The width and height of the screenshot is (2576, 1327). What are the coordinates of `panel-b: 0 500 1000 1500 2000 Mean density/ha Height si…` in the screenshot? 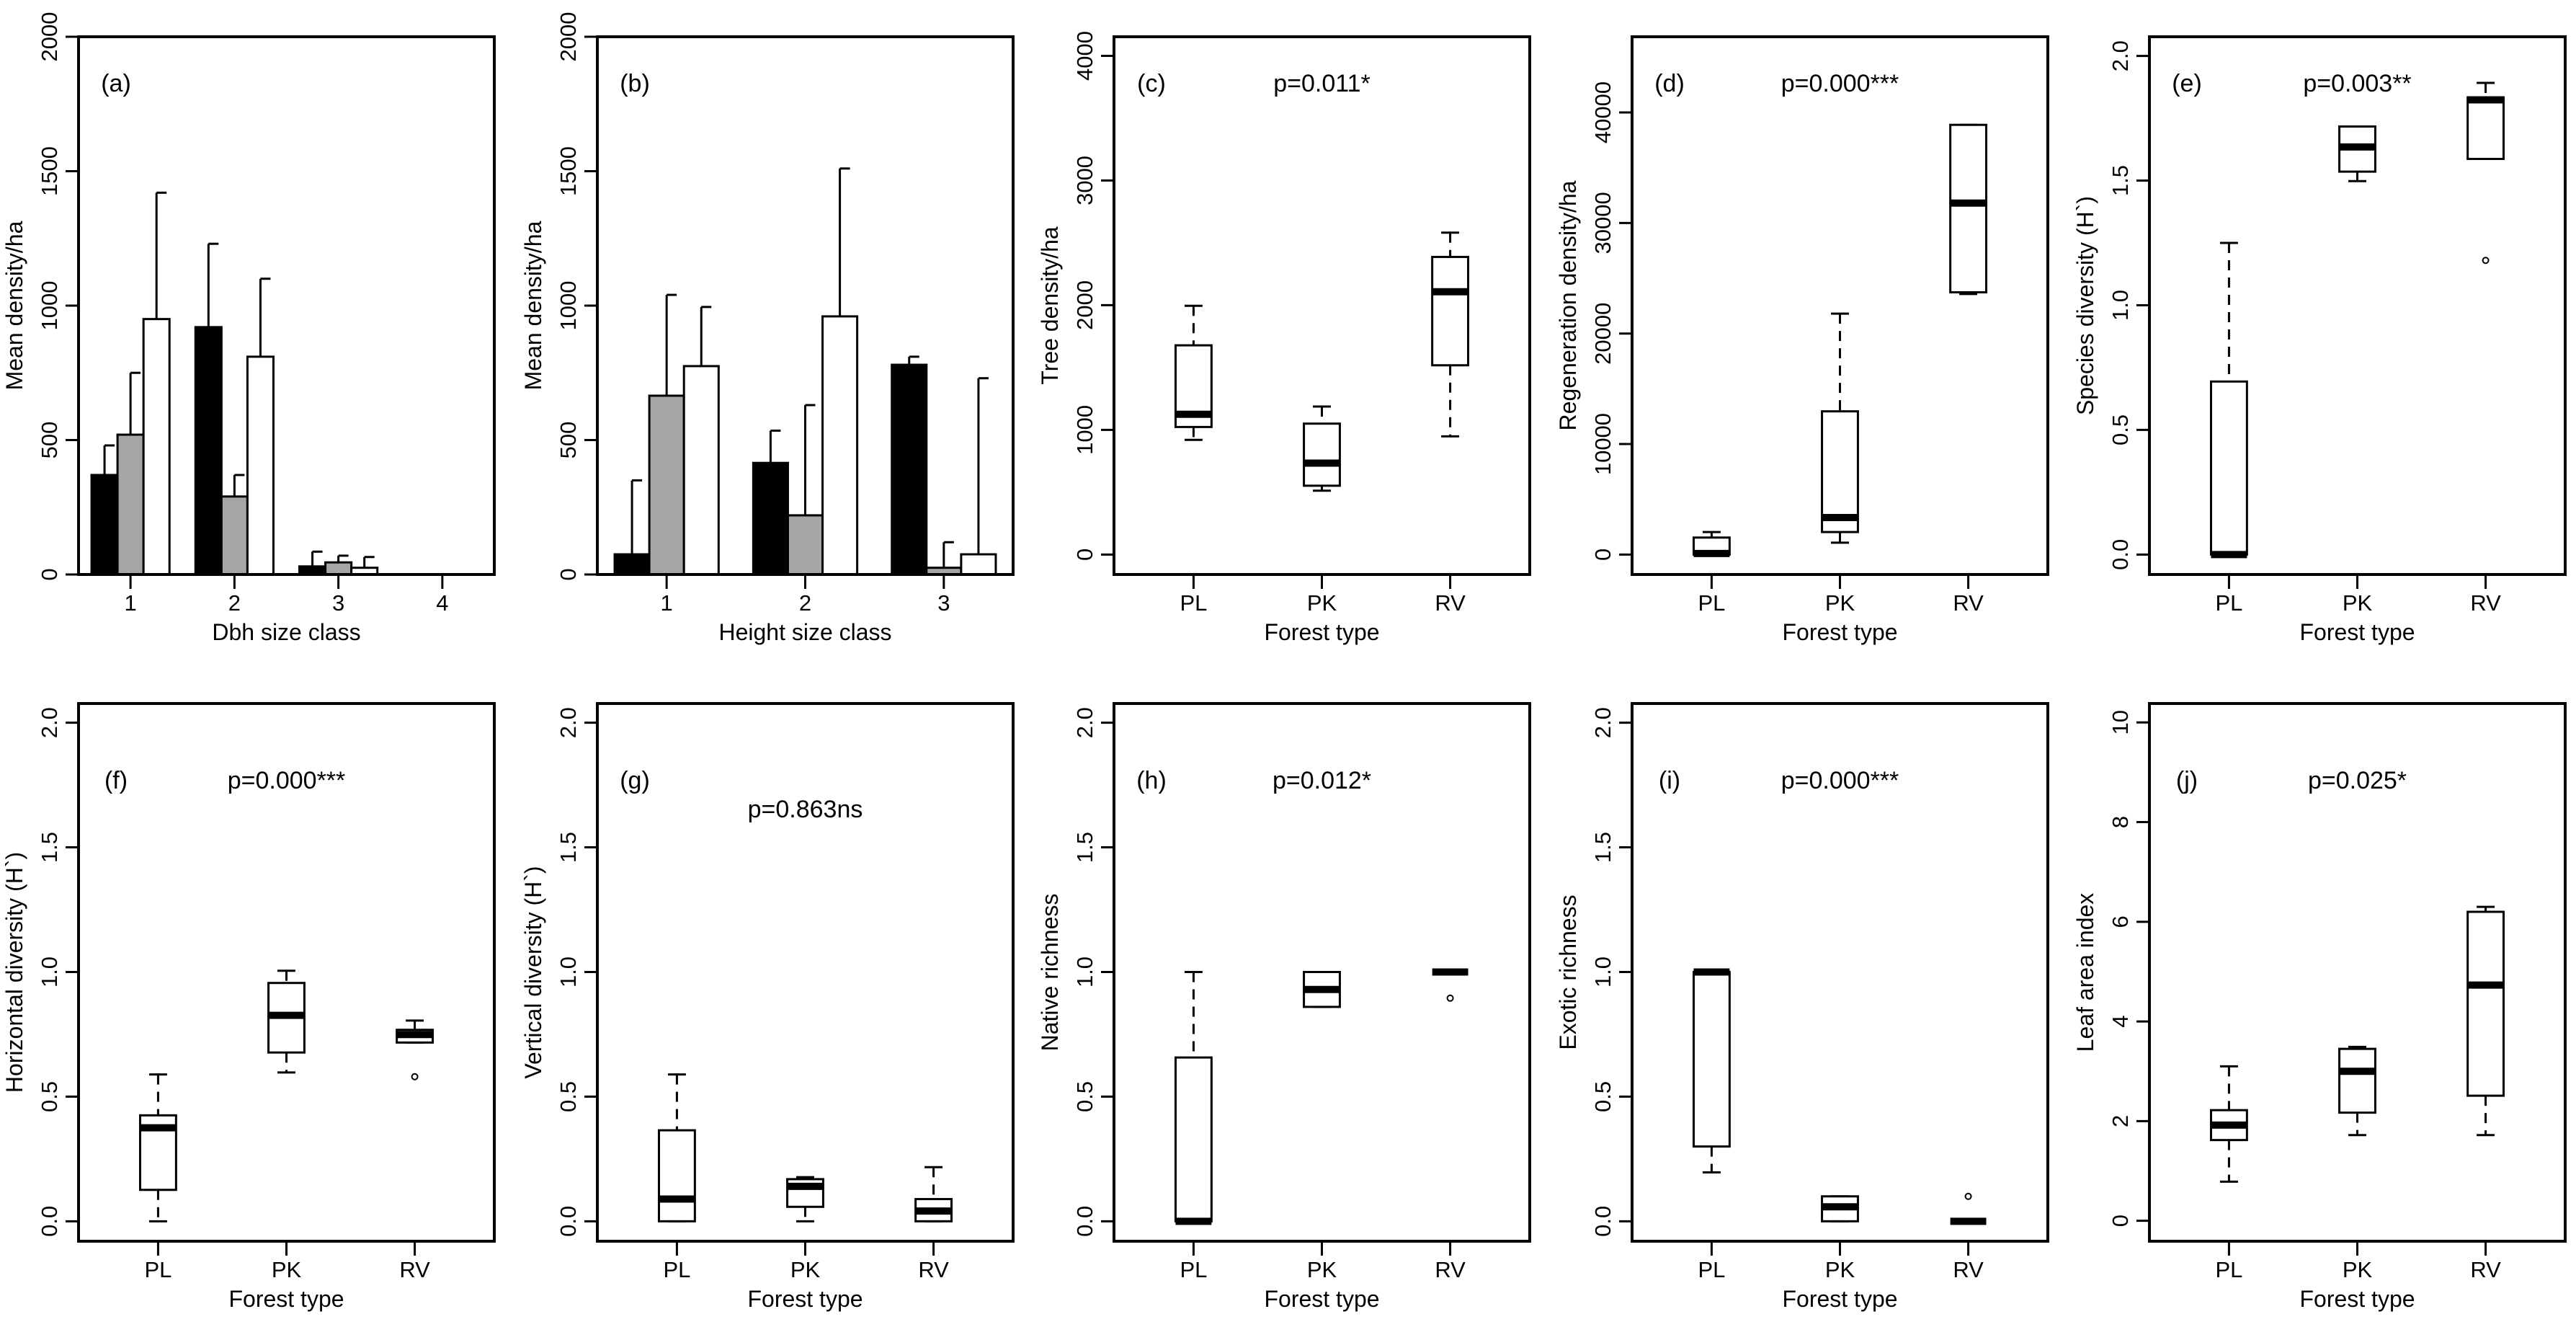 It's located at (767, 328).